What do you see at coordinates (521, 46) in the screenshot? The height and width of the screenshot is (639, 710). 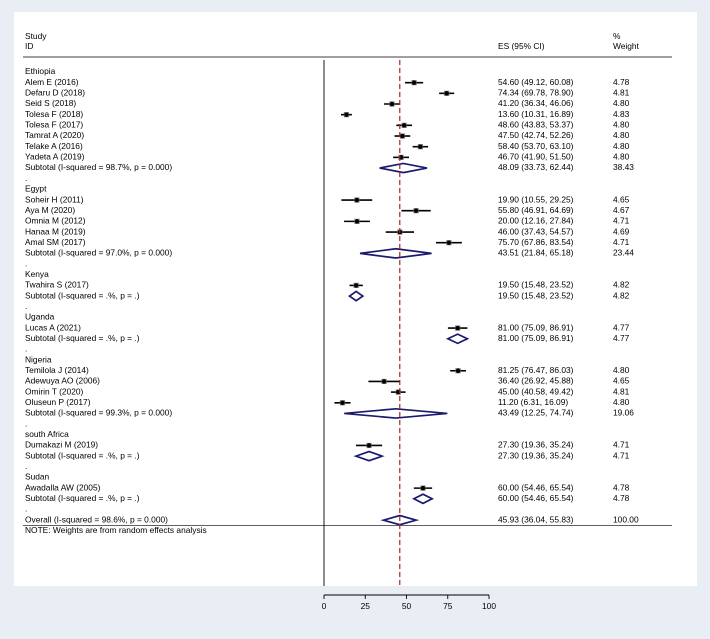 I see `header-es-ci: ES (95% CI)` at bounding box center [521, 46].